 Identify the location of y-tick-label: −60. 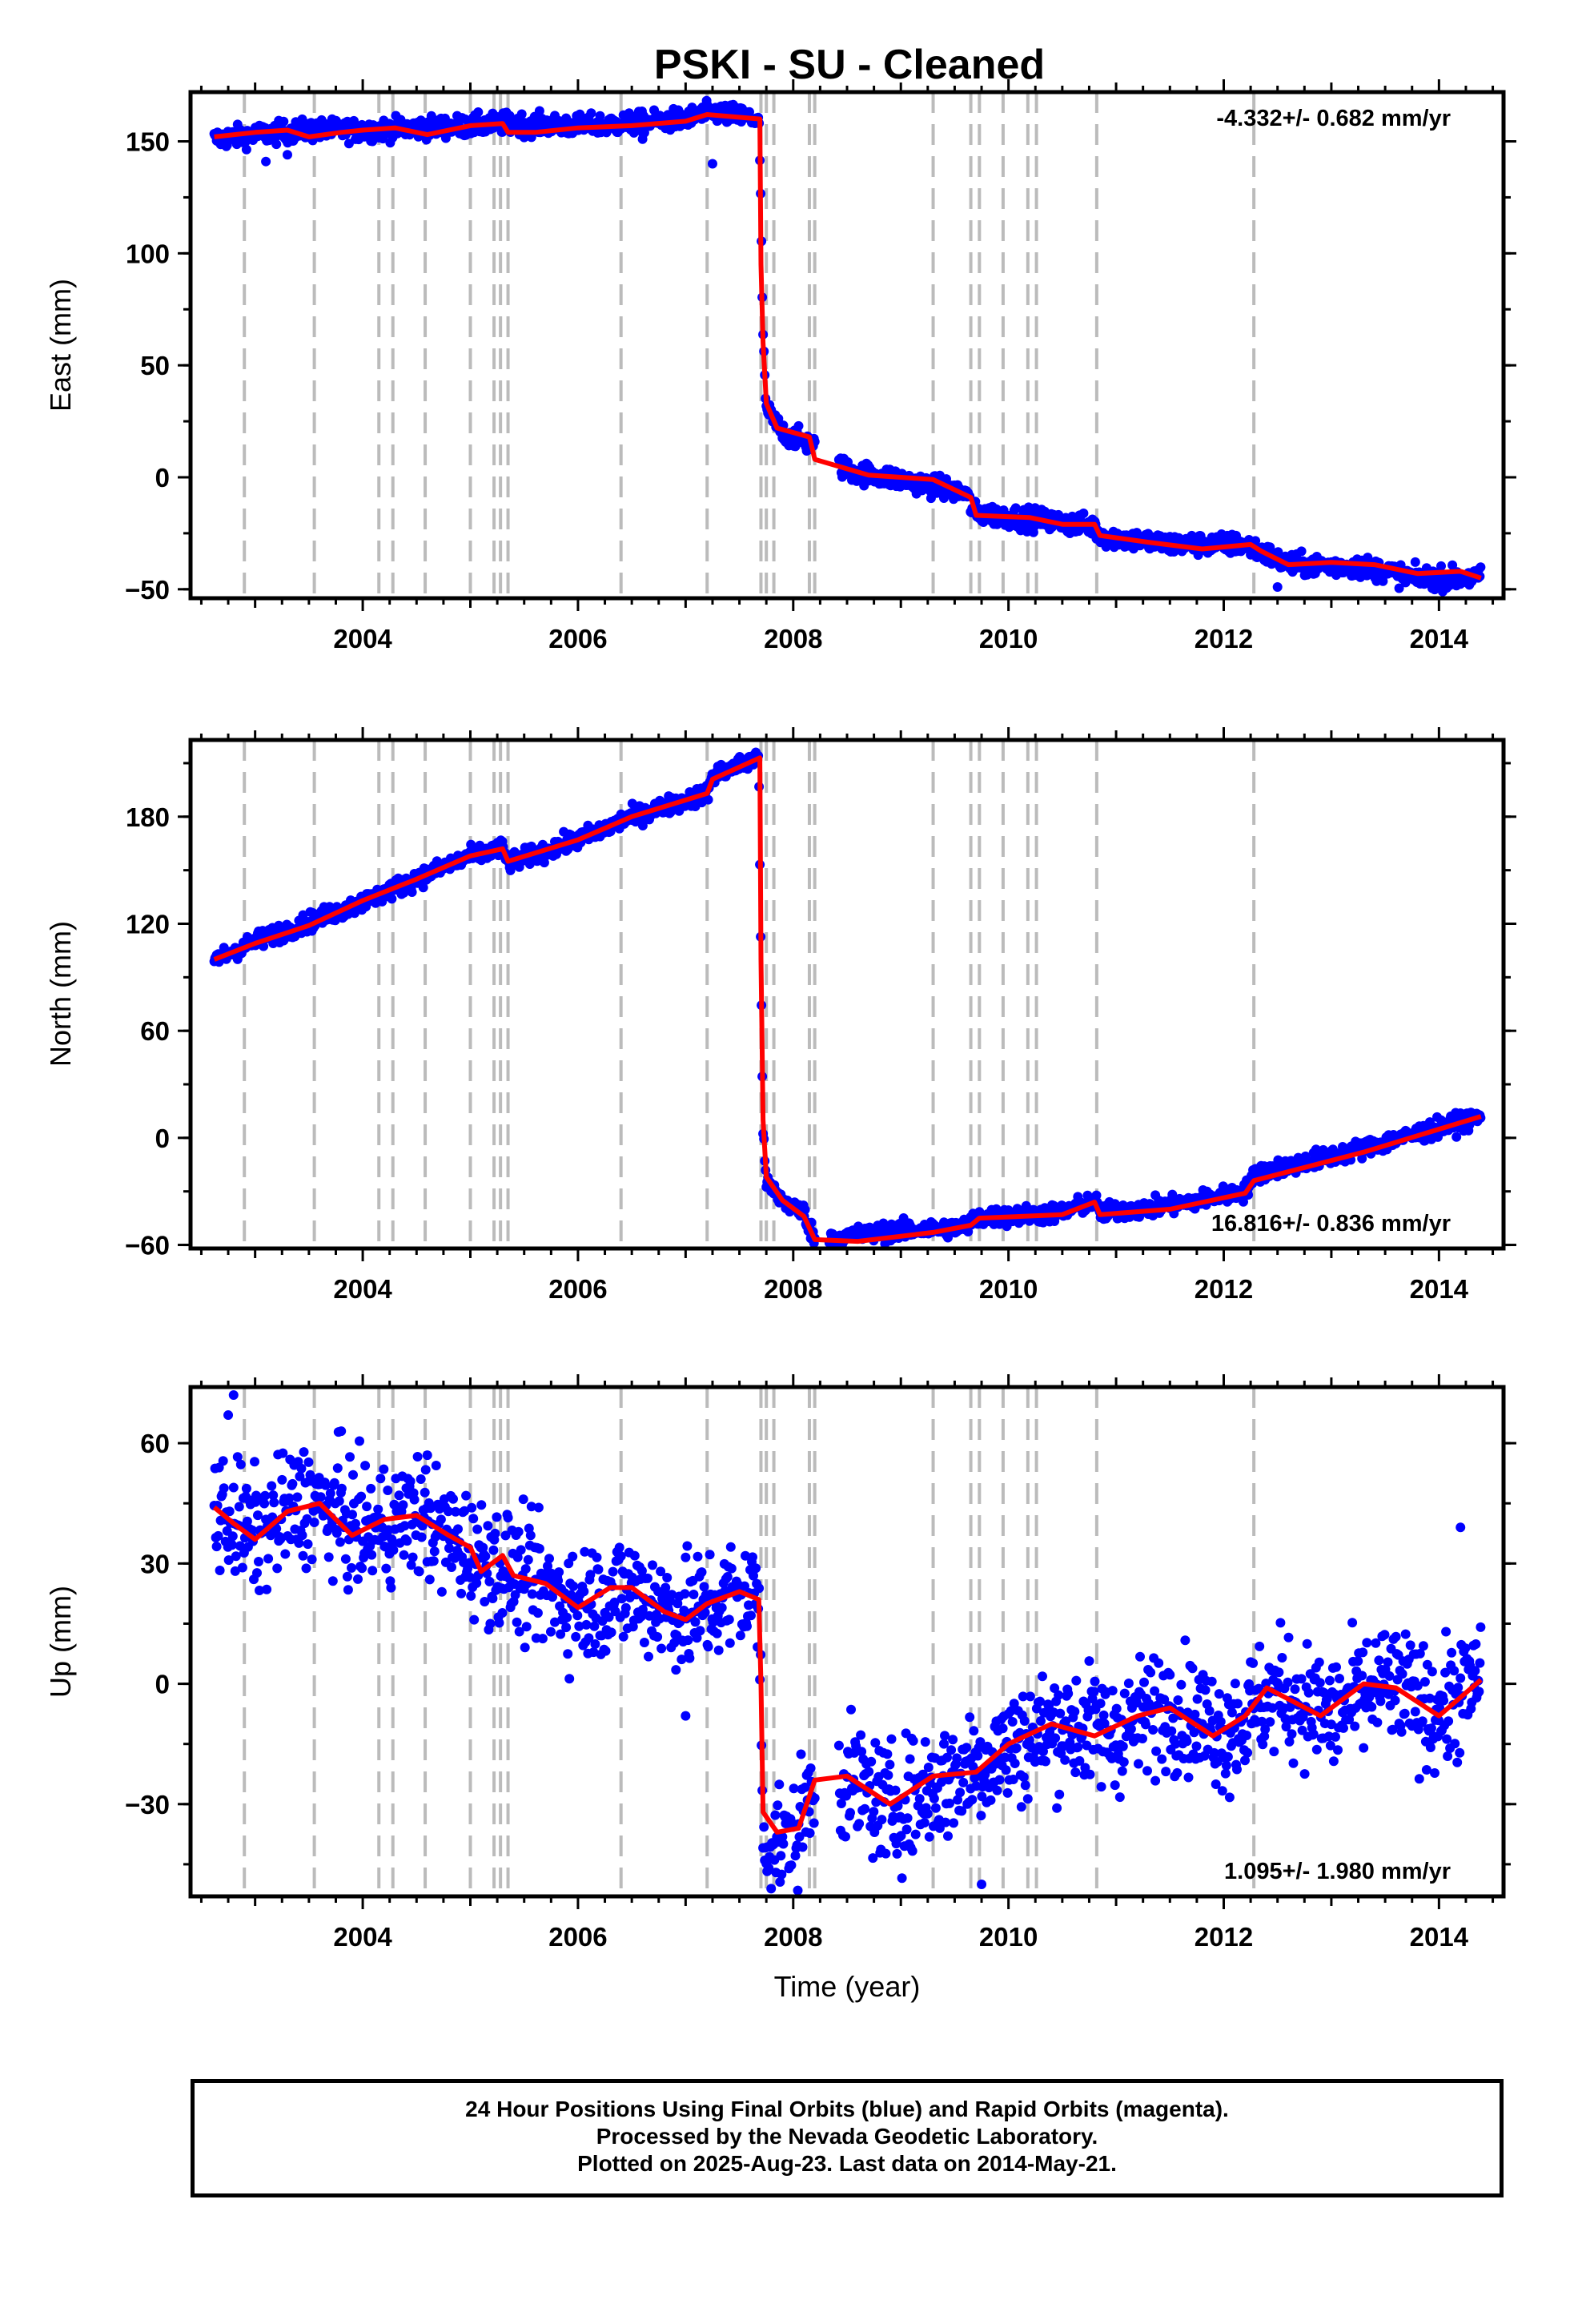
(147, 1246).